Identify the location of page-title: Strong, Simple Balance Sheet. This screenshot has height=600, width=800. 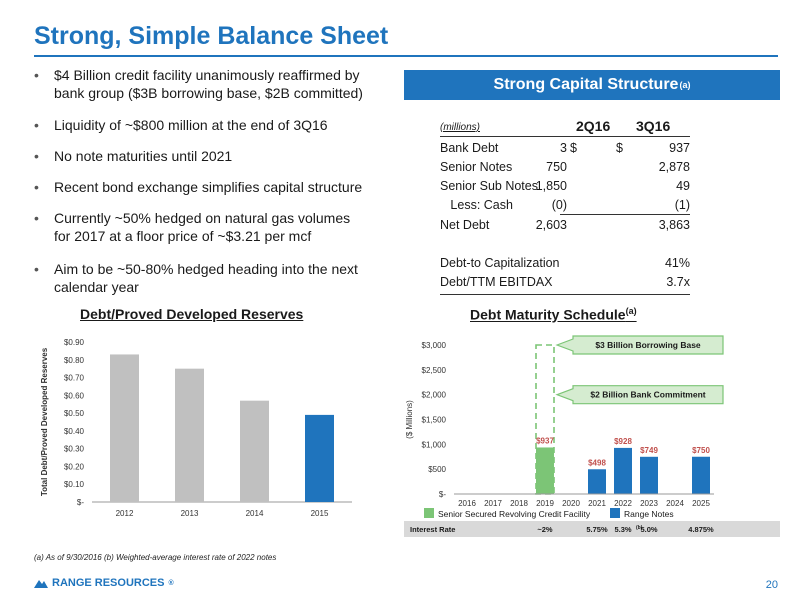
(211, 36).